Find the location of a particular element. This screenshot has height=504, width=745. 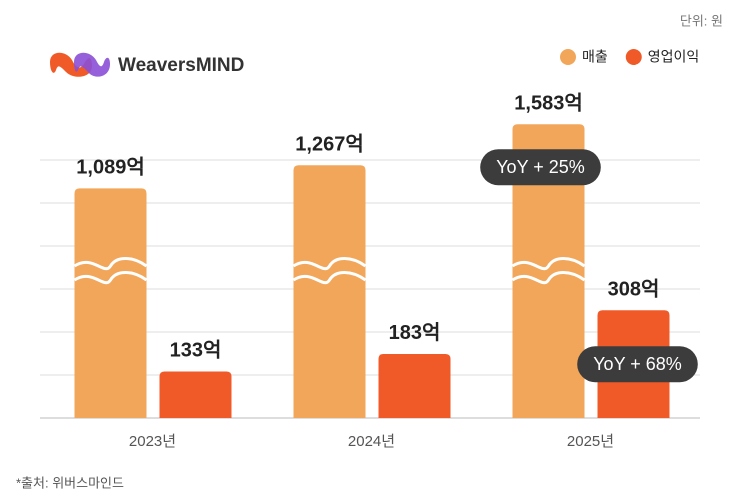

logo is located at coordinates (80, 64).